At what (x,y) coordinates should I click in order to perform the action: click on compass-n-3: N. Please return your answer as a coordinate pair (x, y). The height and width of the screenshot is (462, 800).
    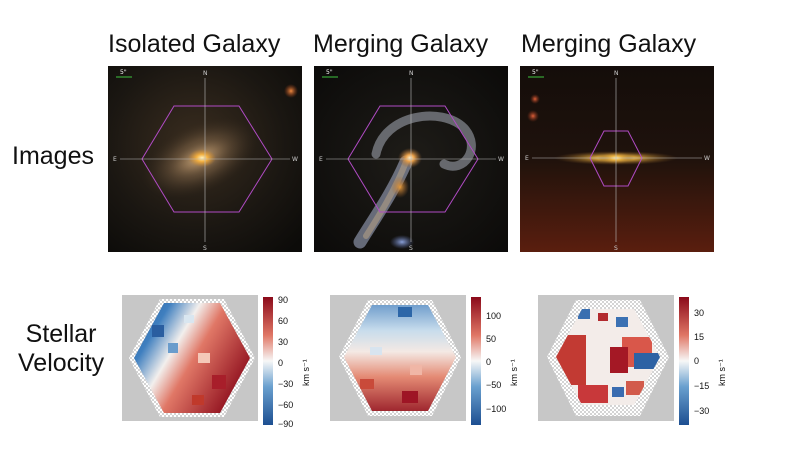
    Looking at the image, I should click on (616, 73).